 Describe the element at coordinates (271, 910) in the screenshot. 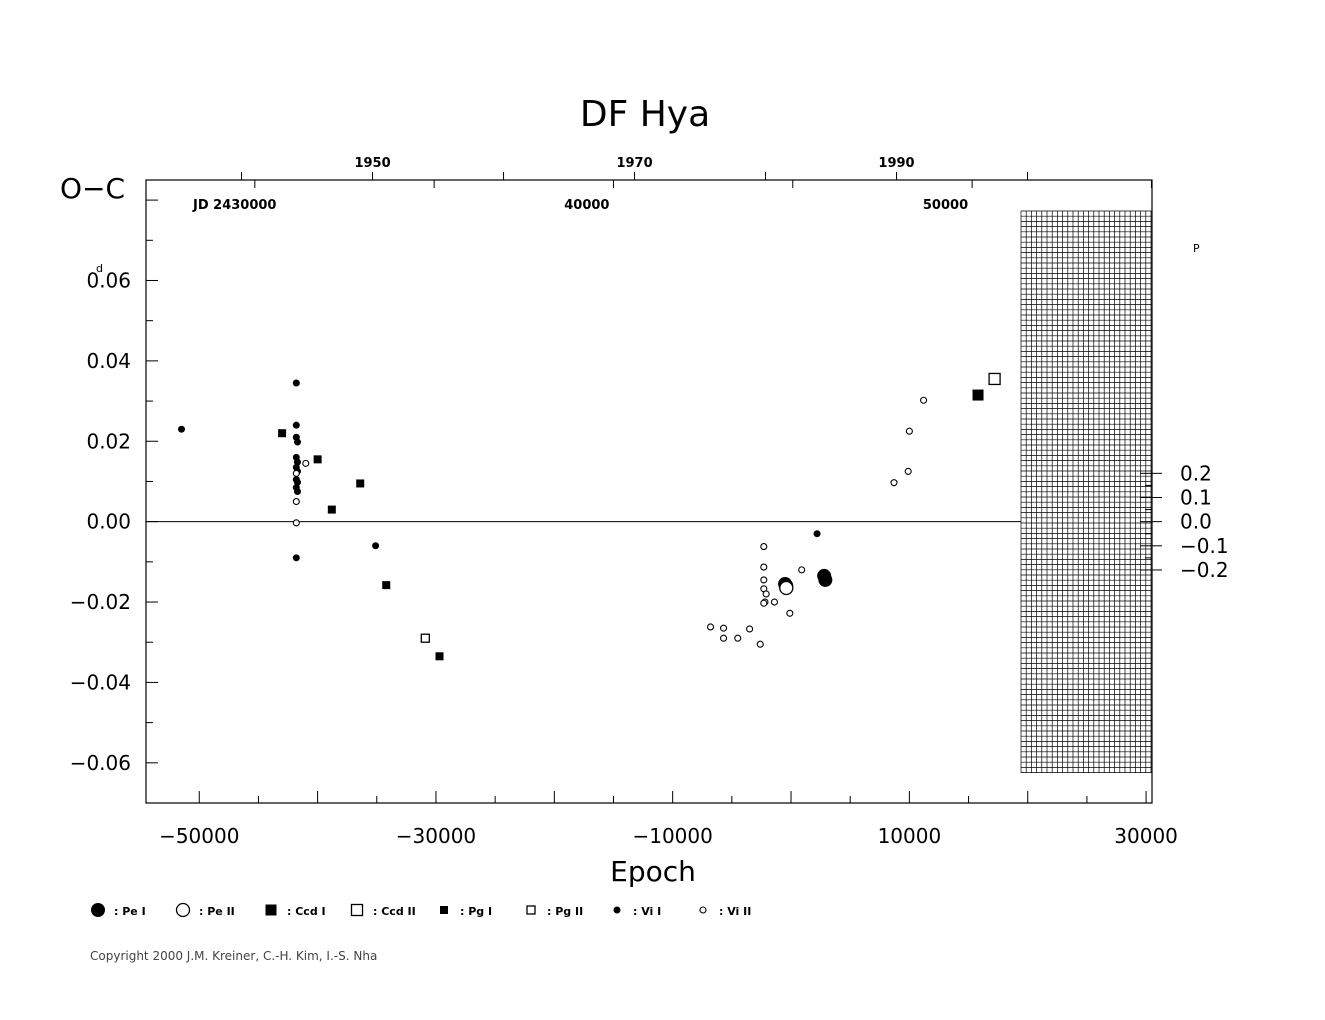

I see `legend-marker-ccd1` at that location.